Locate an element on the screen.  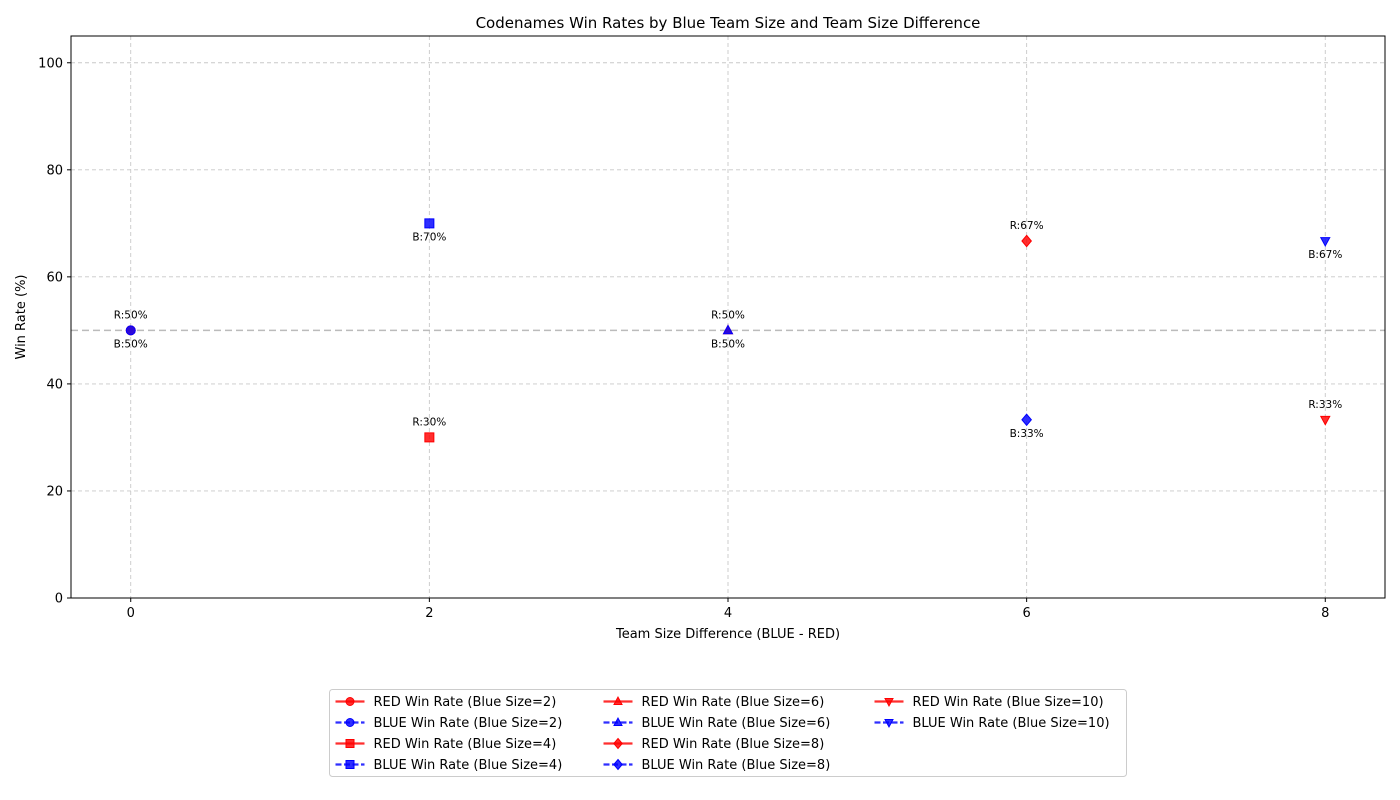
data-label-red-series-8-0: R:33% is located at coordinates (1325, 405).